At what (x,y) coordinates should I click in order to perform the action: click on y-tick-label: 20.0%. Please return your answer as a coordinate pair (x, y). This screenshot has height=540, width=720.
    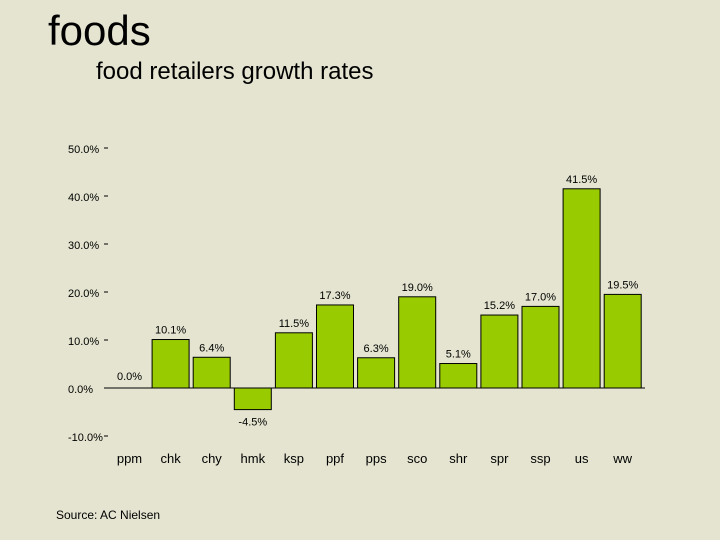
    Looking at the image, I should click on (83, 294).